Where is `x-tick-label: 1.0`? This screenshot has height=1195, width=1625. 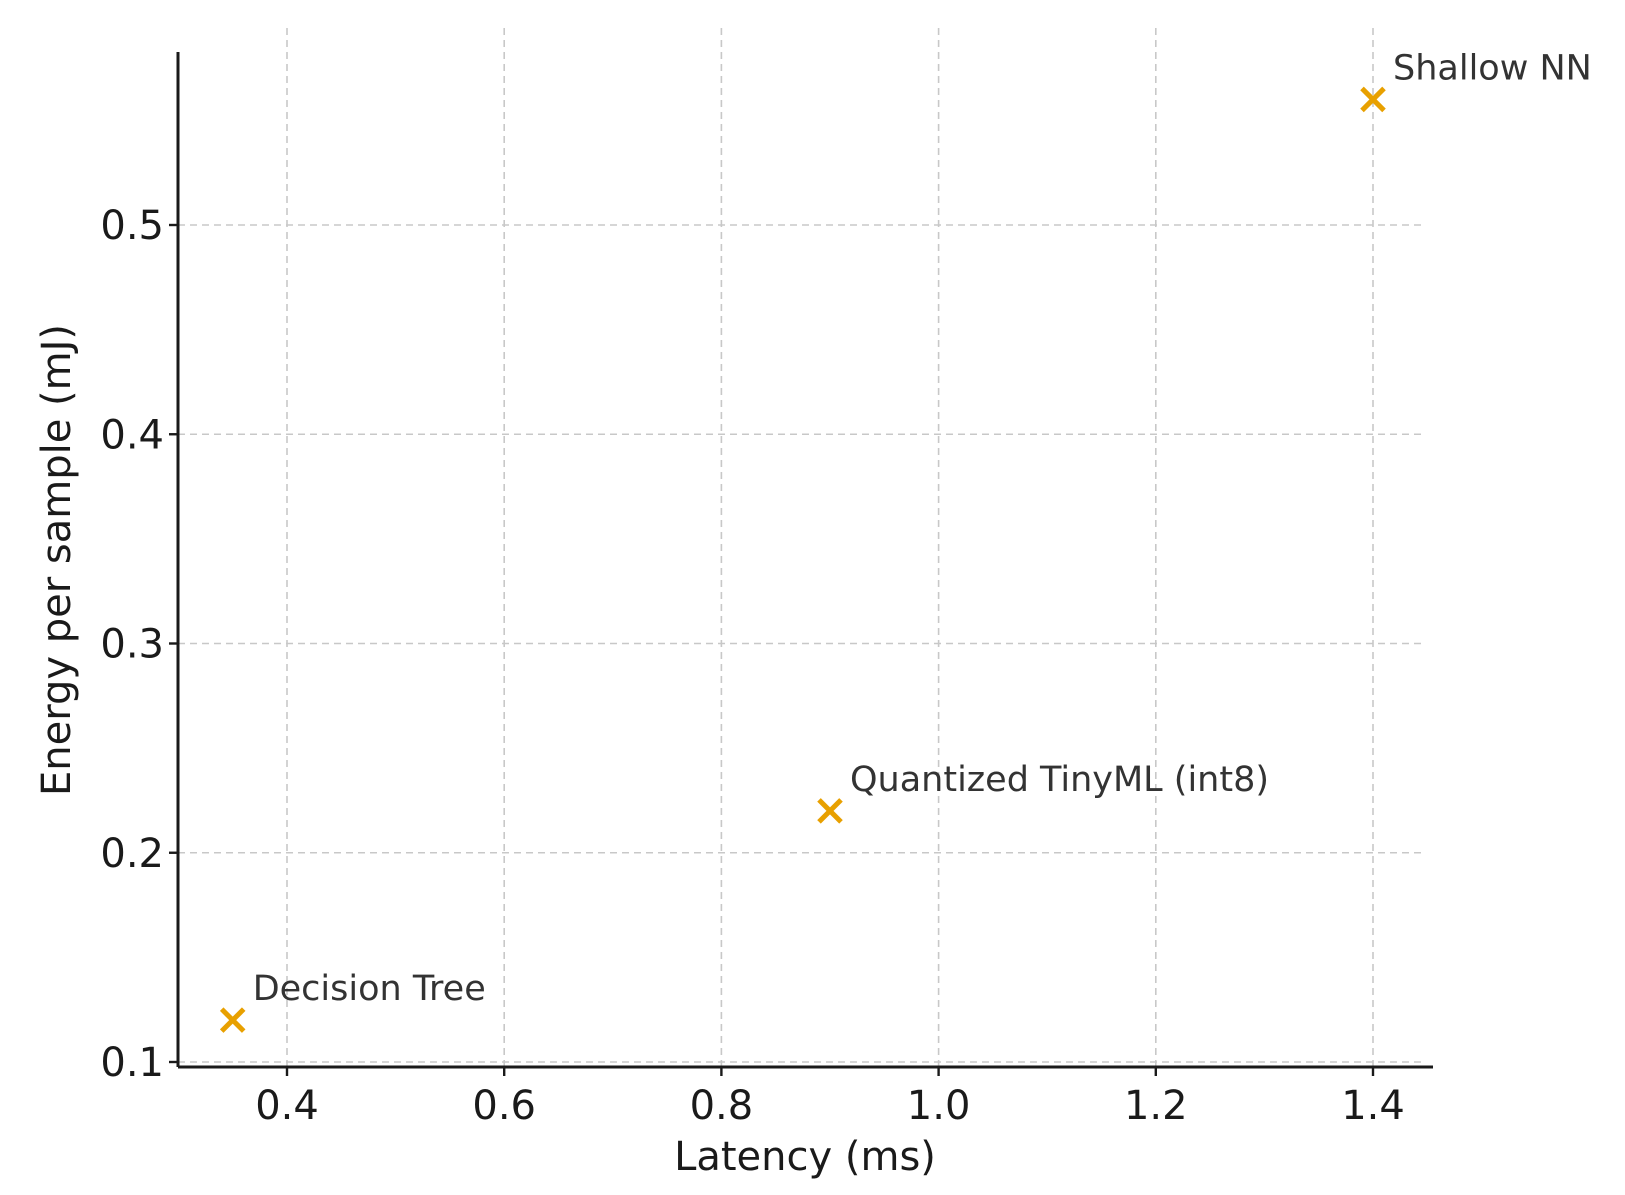 x-tick-label: 1.0 is located at coordinates (939, 1106).